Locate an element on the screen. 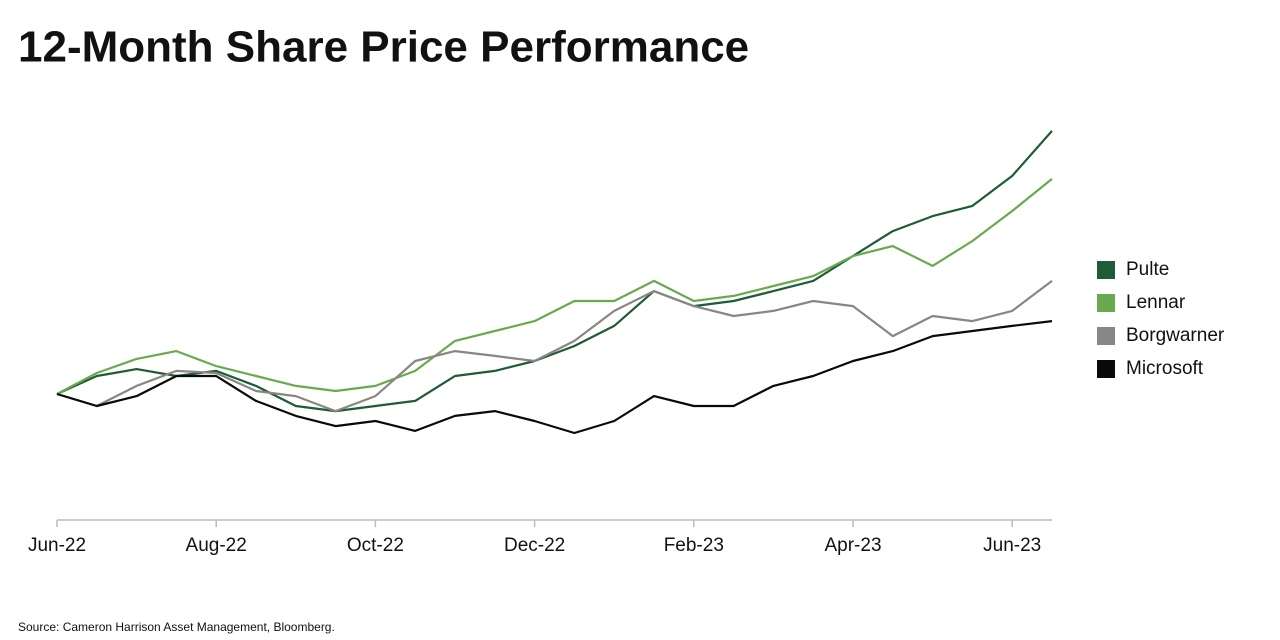  x-tick-label: Oct-22 is located at coordinates (375, 545).